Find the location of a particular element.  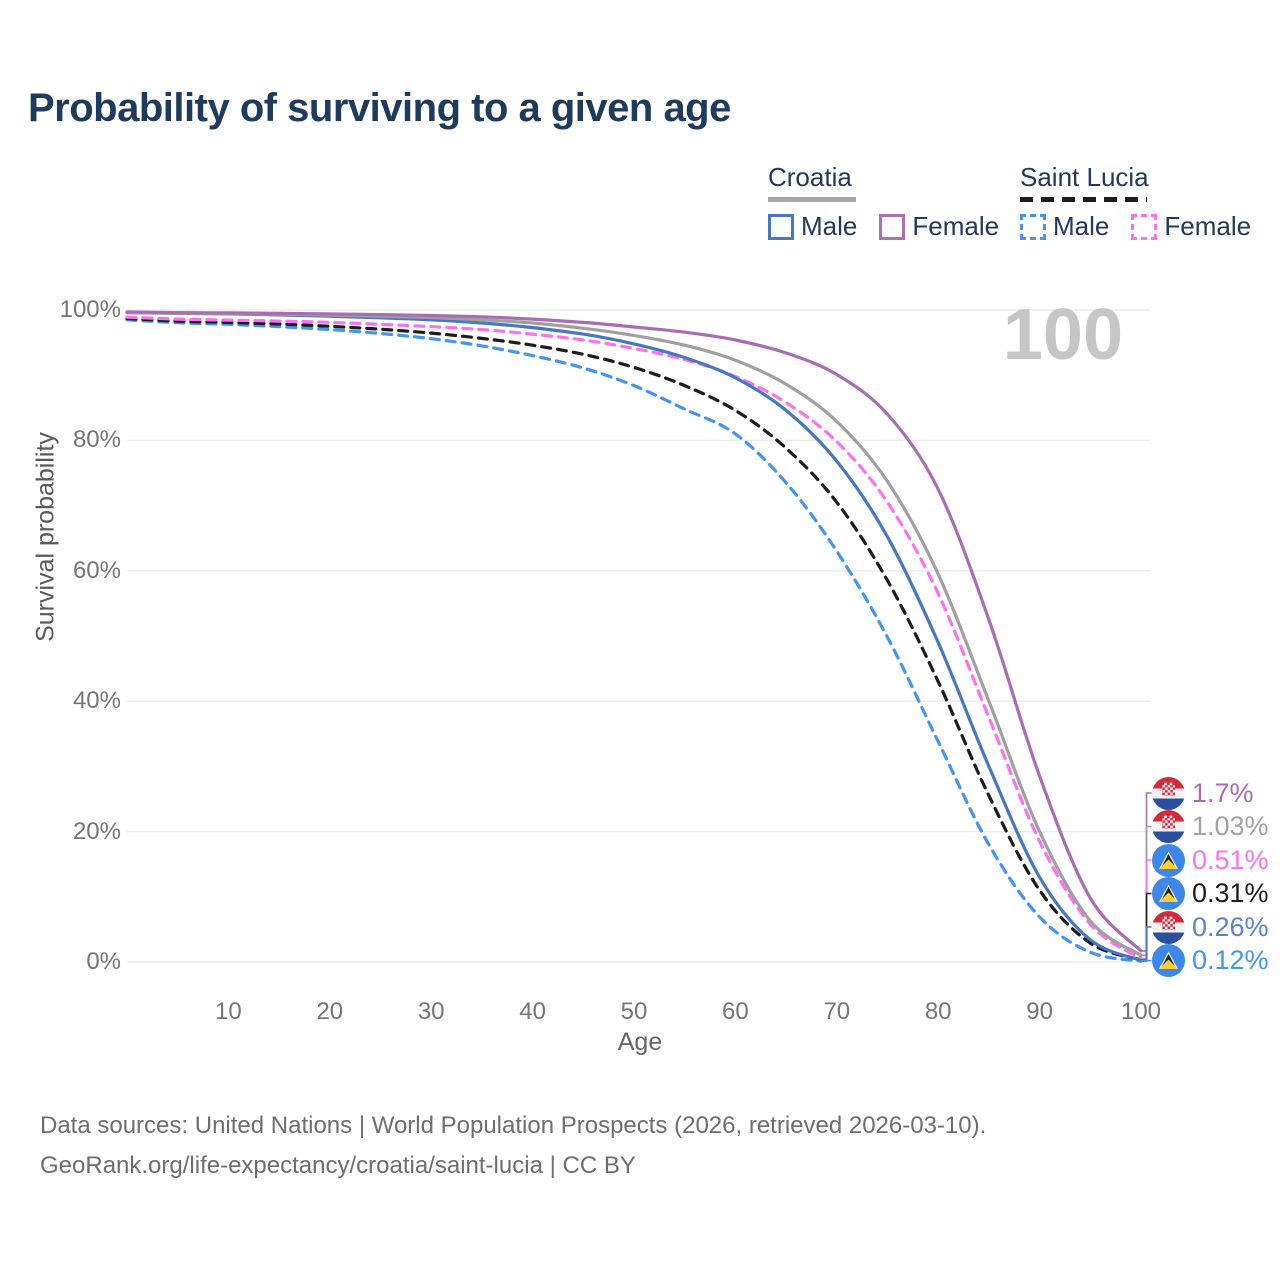

y-tick-label: 80% is located at coordinates (96, 440).